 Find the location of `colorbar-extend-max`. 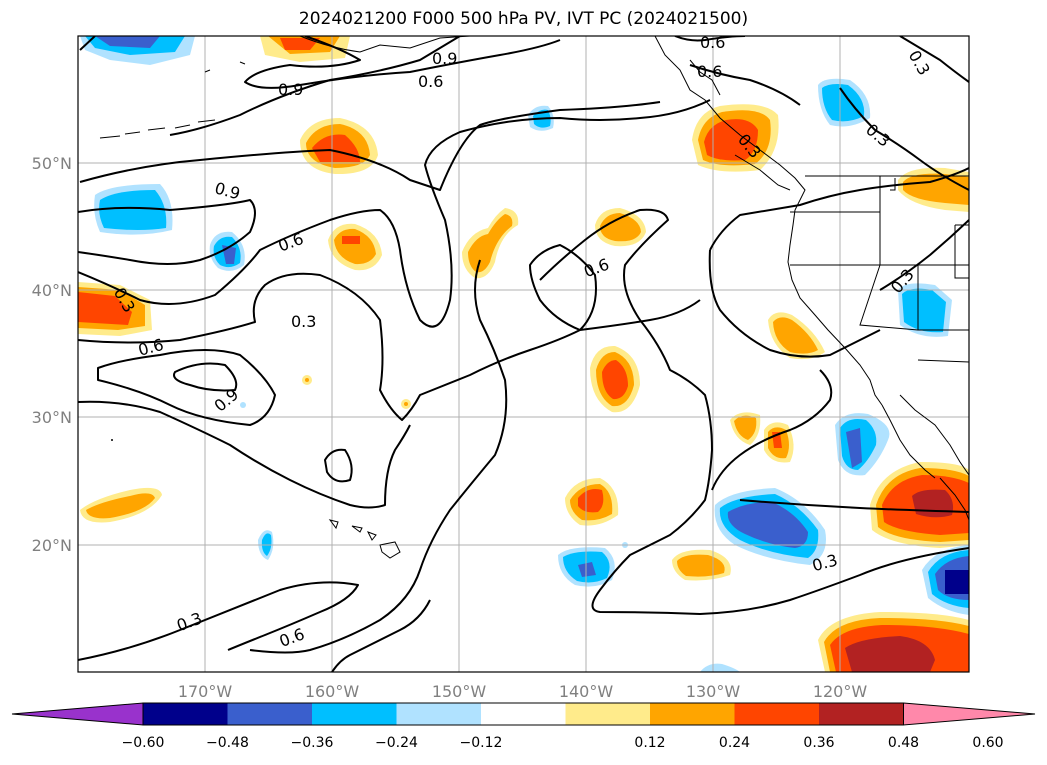

colorbar-extend-max is located at coordinates (969, 714).